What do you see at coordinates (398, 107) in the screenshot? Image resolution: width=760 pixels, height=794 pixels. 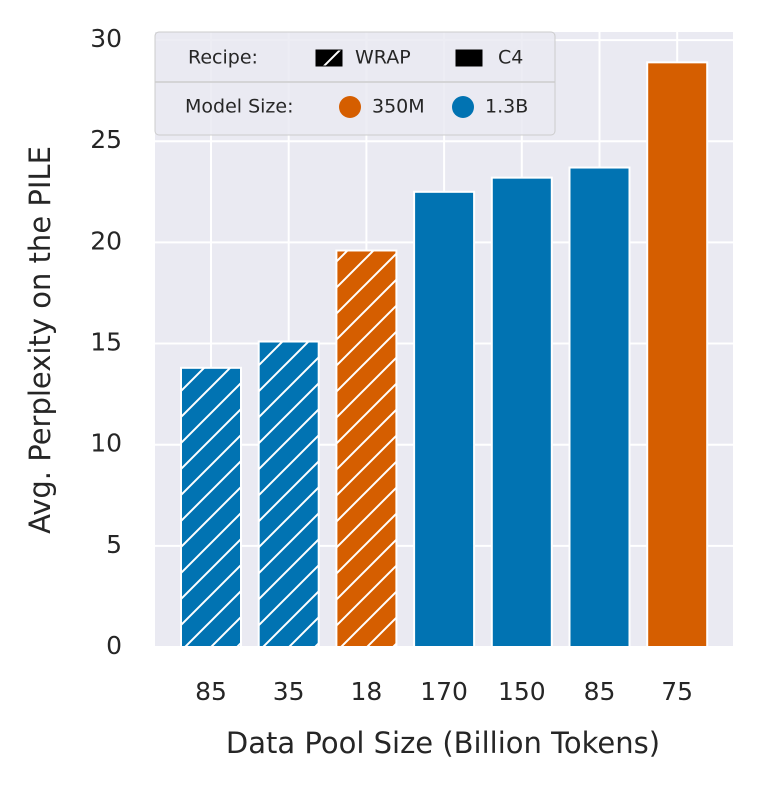 I see `legend-label: 350M` at bounding box center [398, 107].